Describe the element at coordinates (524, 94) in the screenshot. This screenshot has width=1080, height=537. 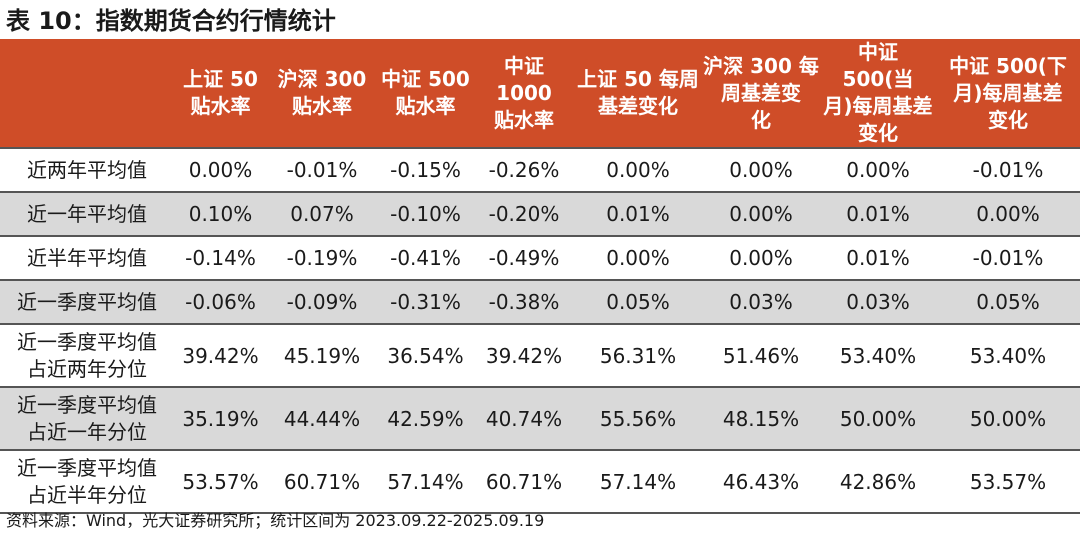
I see `header-cell-zz1000-discount: 中证 1000 贴水率` at that location.